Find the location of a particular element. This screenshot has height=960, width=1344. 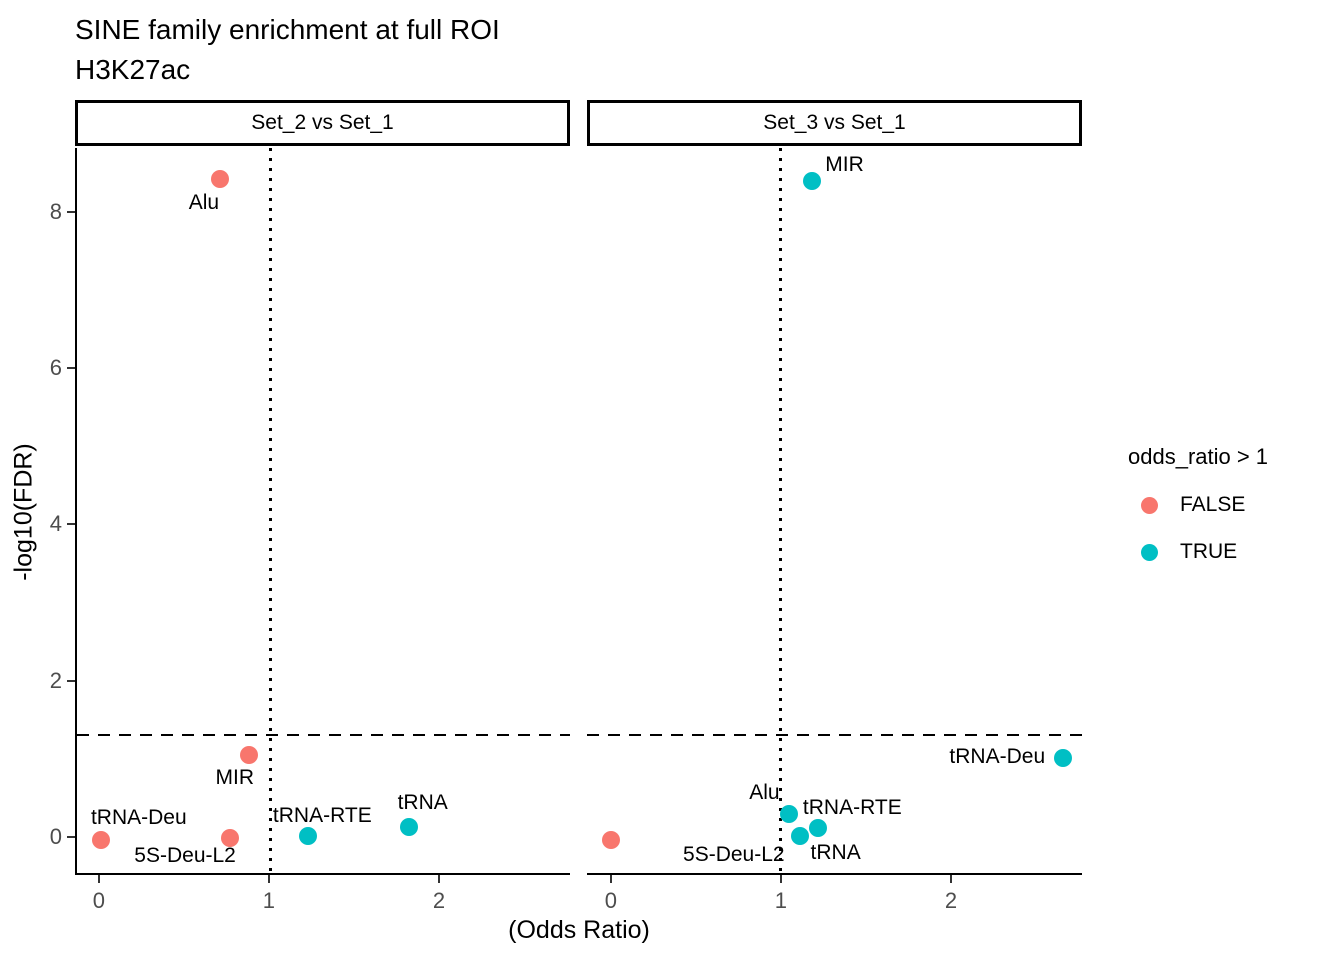

y-tick-label: 4 is located at coordinates (55, 524).